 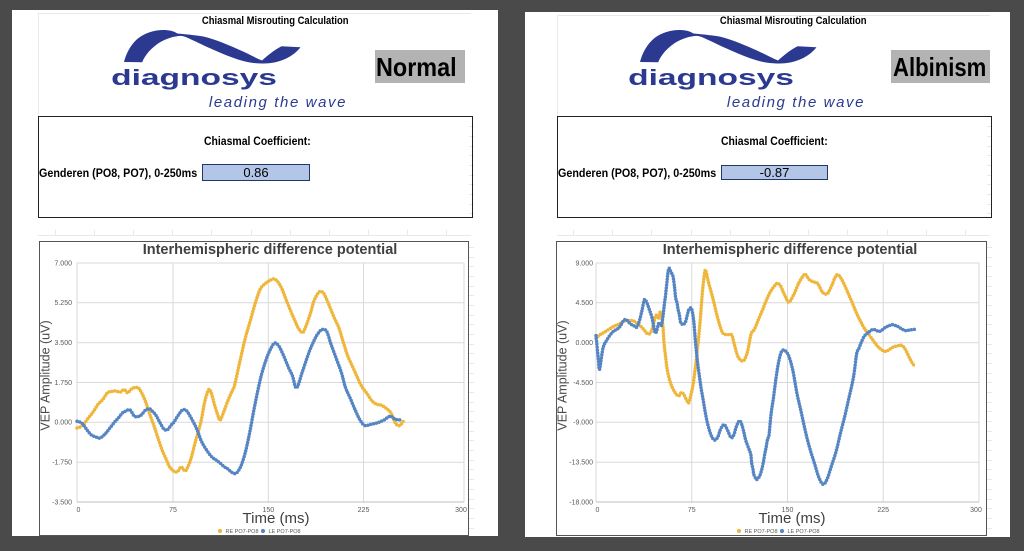 What do you see at coordinates (63, 343) in the screenshot?
I see `svg-text: 3.500` at bounding box center [63, 343].